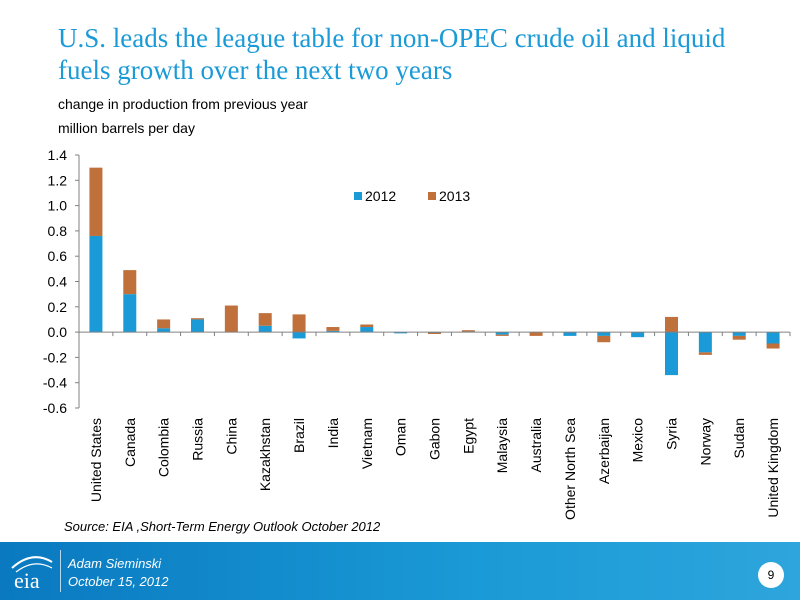  What do you see at coordinates (333, 433) in the screenshot?
I see `category-label: India` at bounding box center [333, 433].